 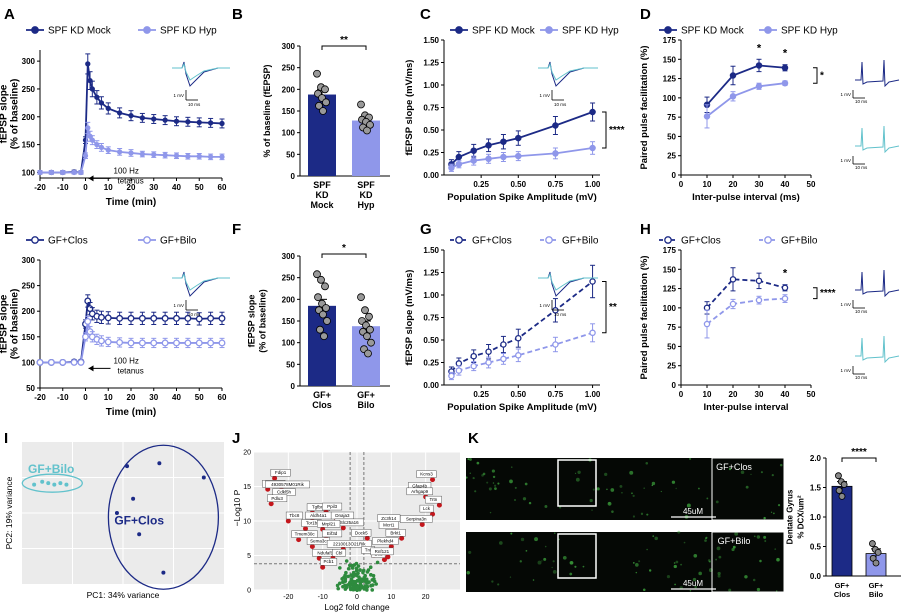 I want to click on y-tick-label: 125, so click(x=670, y=79).